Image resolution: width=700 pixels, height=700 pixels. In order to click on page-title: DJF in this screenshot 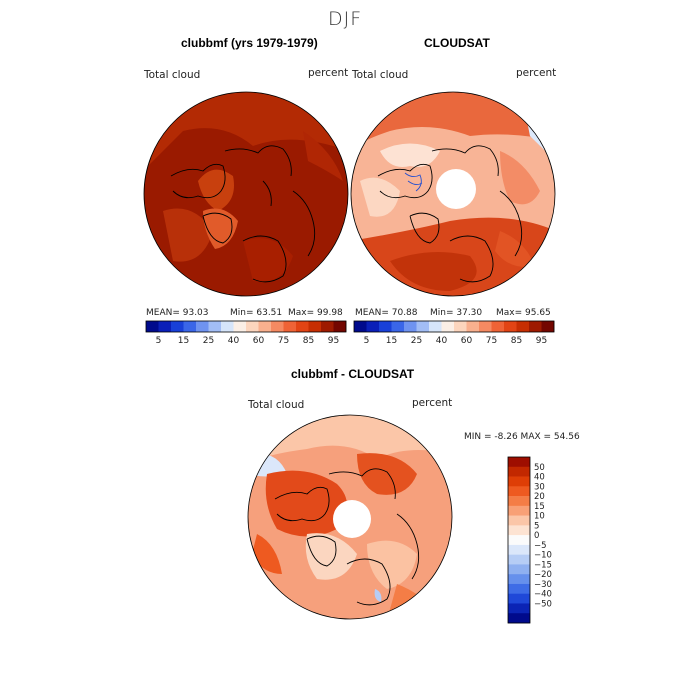, I will do `click(345, 19)`.